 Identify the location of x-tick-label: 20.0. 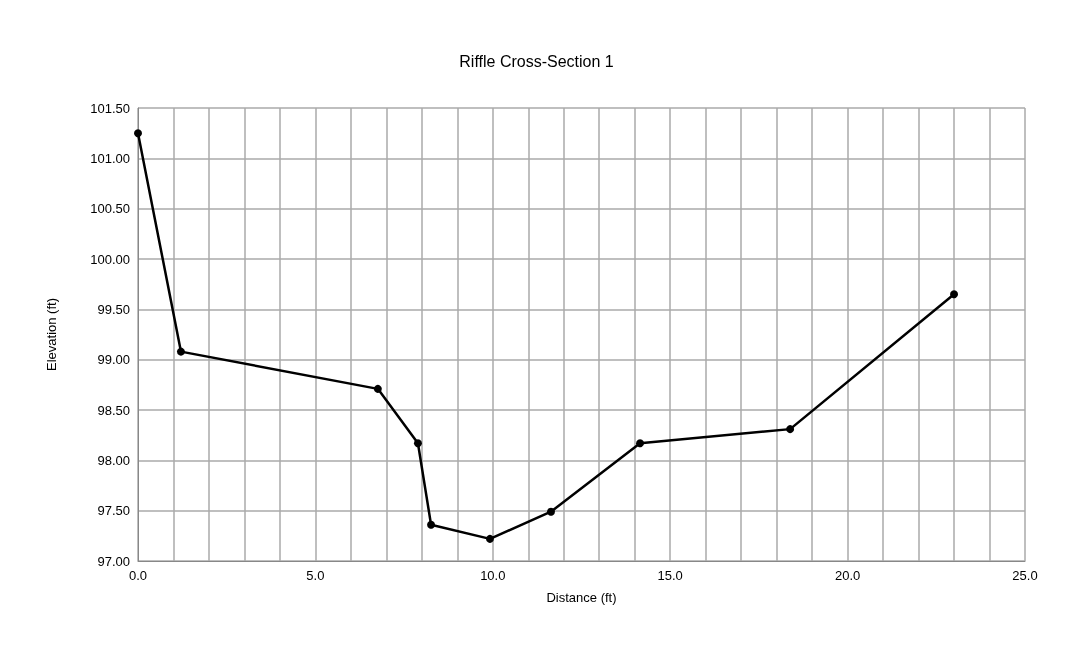
(847, 575).